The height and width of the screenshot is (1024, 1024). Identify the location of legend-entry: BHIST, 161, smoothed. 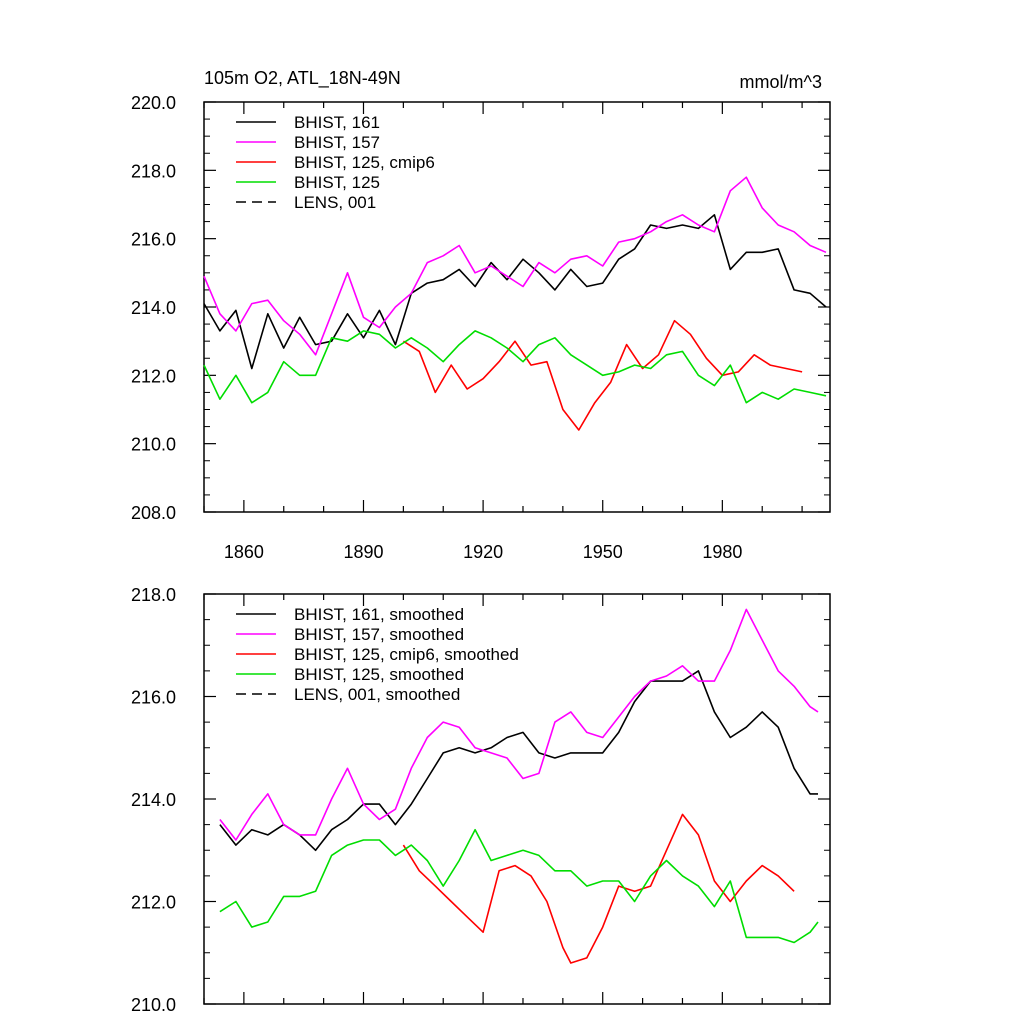
(379, 614).